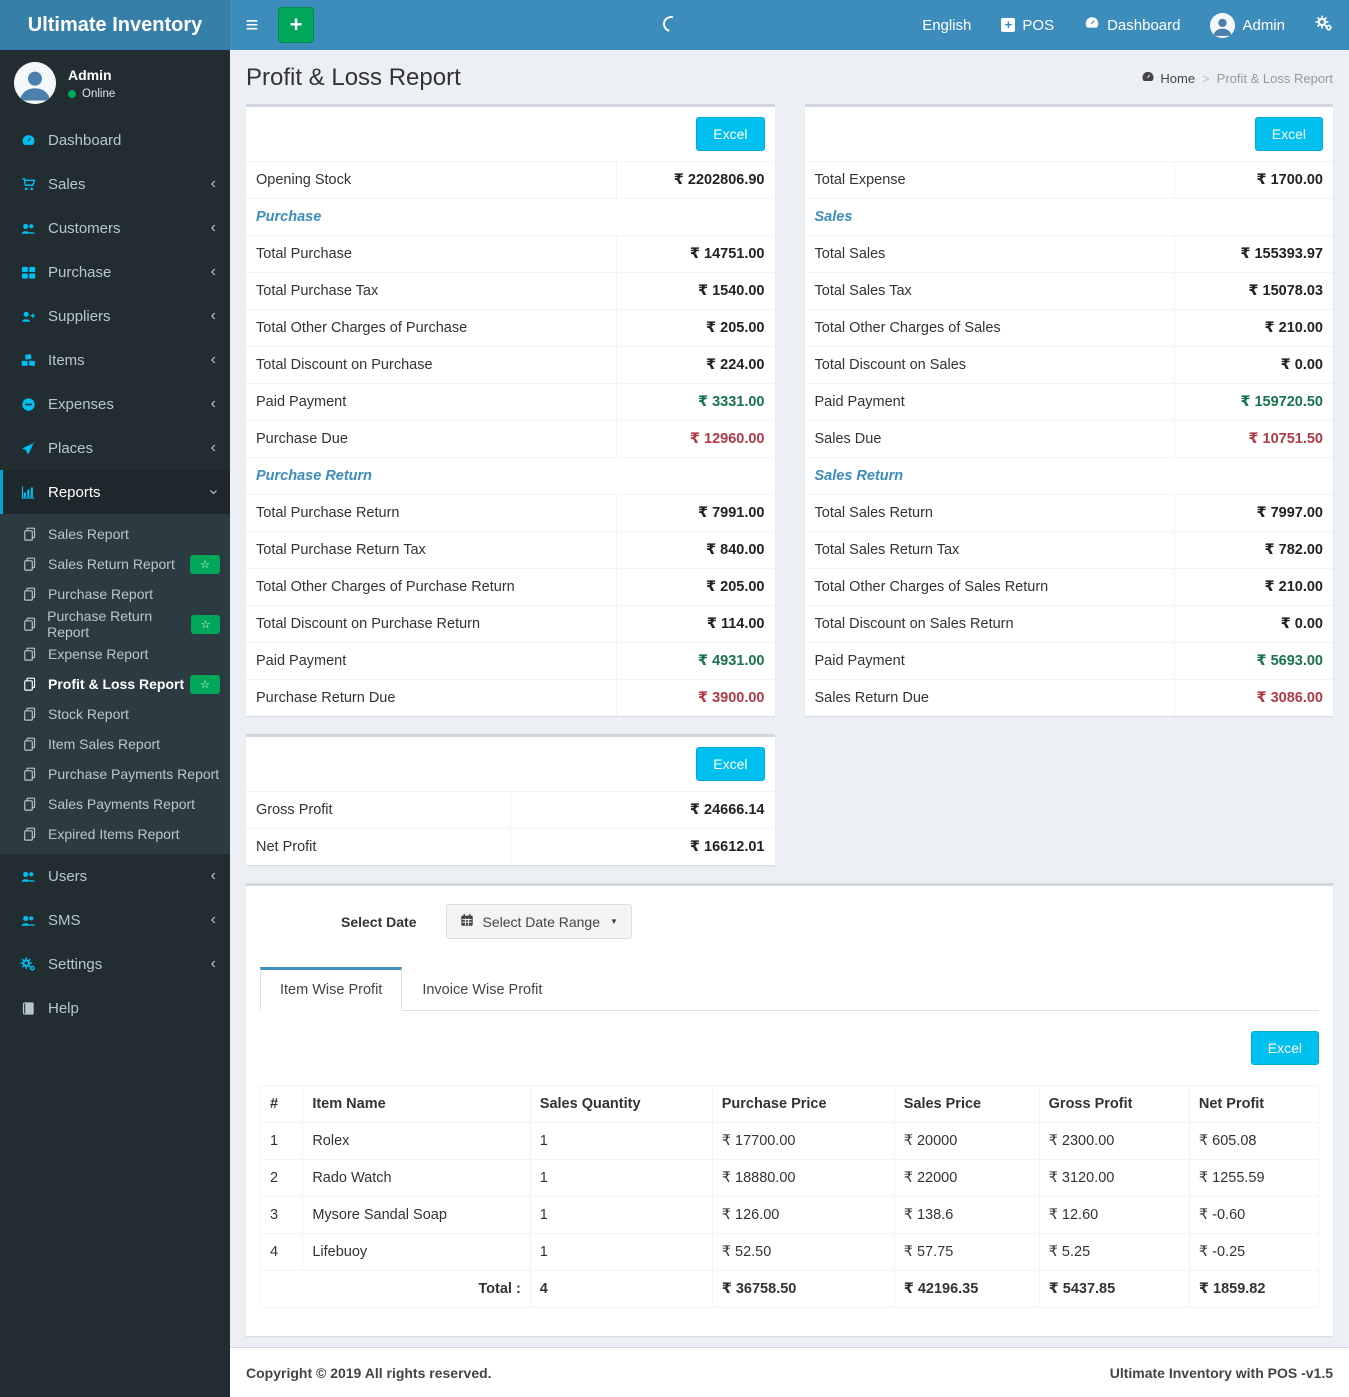 The image size is (1349, 1397). What do you see at coordinates (621, 1289) in the screenshot?
I see `total-sales-quantity: 4` at bounding box center [621, 1289].